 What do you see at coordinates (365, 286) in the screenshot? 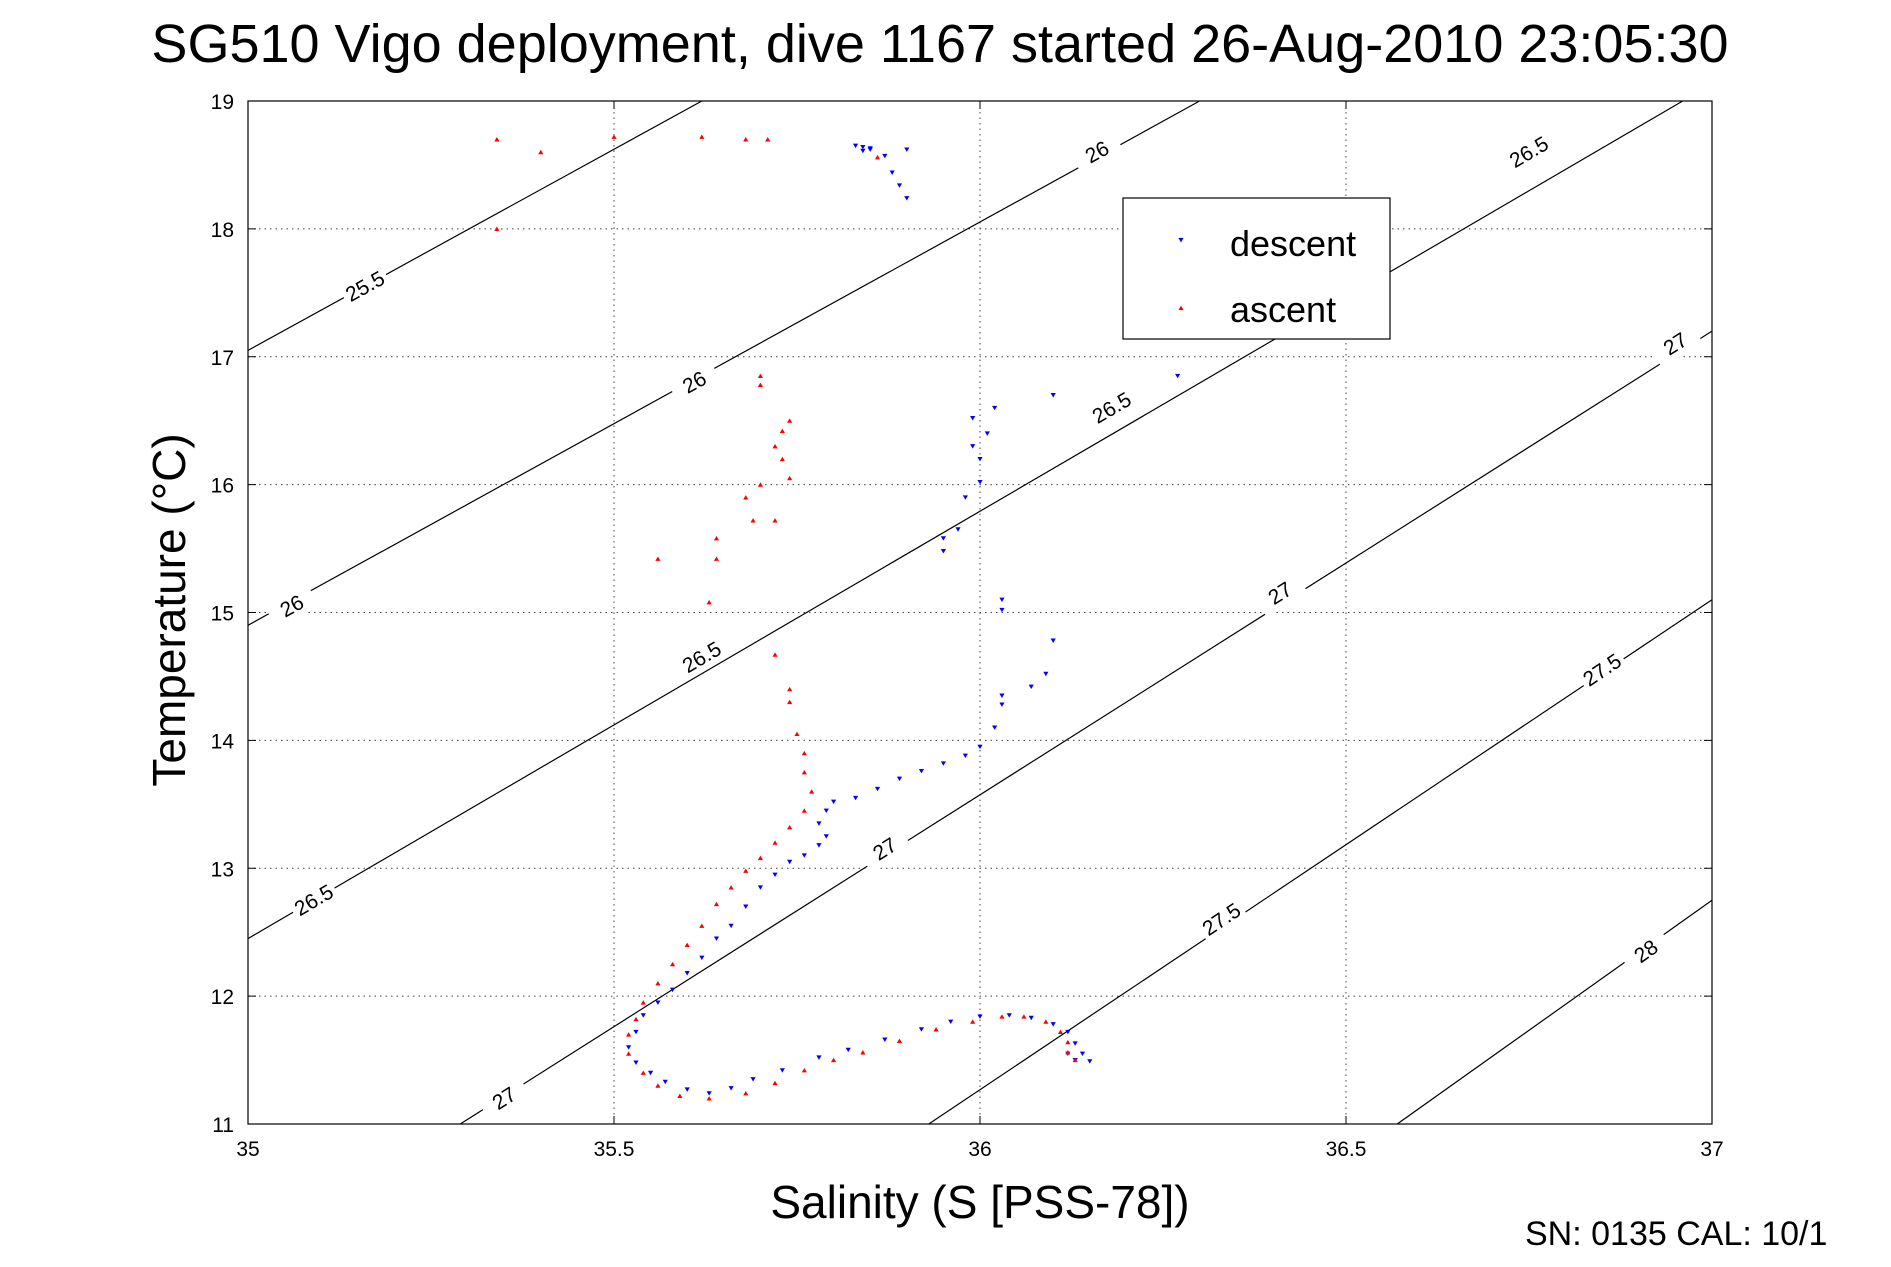
I see `isopycnal-label: 25.5` at bounding box center [365, 286].